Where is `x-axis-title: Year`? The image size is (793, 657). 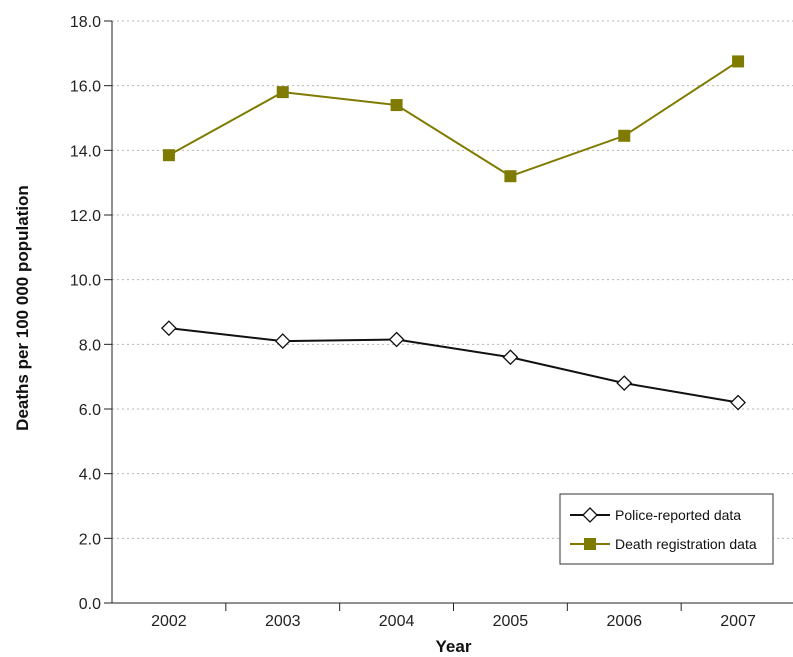 x-axis-title: Year is located at coordinates (454, 646).